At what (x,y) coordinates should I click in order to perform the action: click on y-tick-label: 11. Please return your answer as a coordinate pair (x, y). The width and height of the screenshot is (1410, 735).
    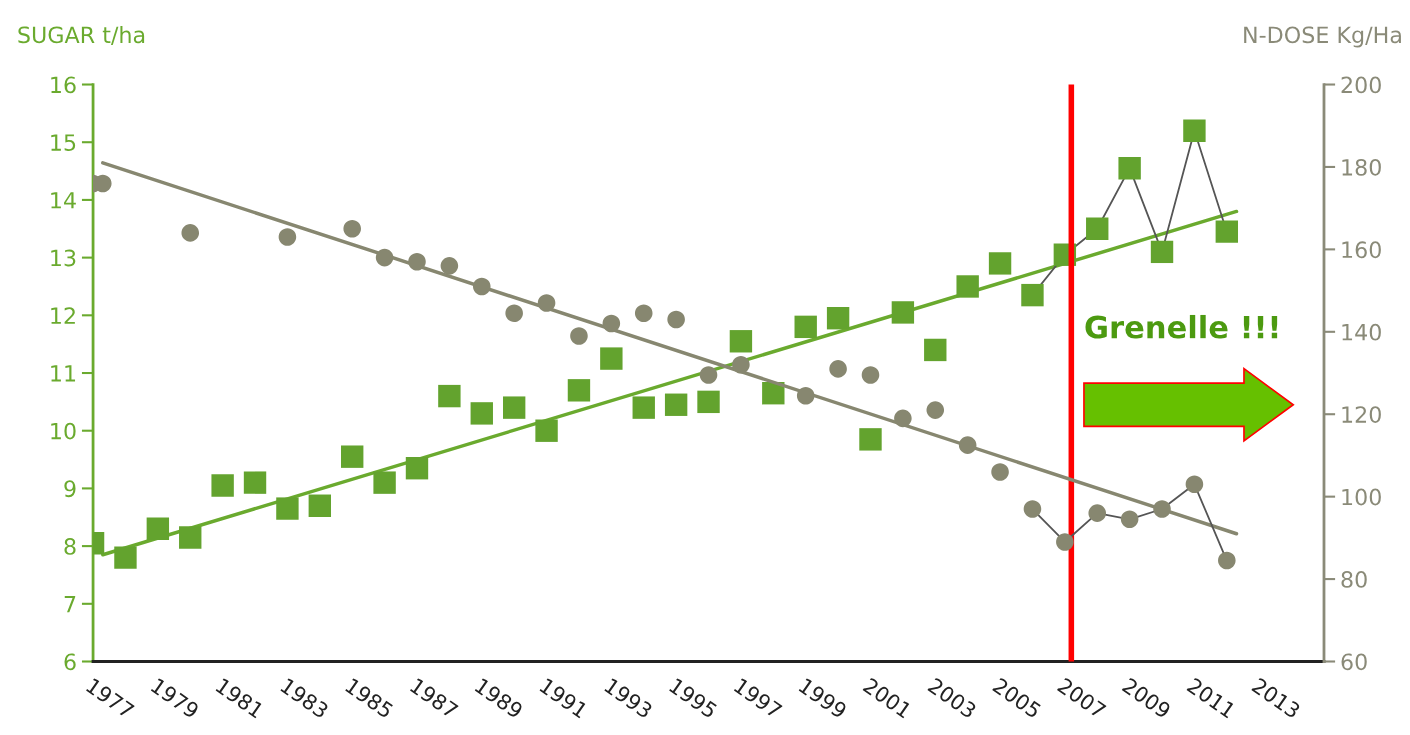
    Looking at the image, I should click on (63, 373).